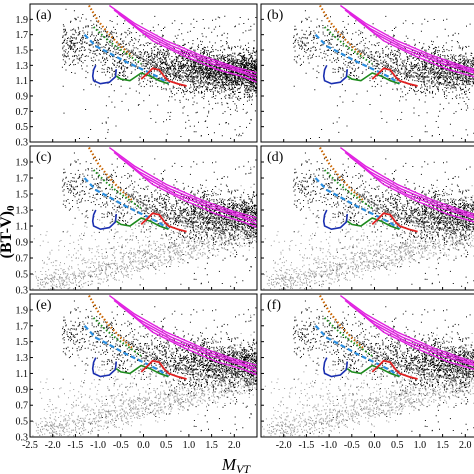  I want to click on panel-label: (c), so click(44, 157).